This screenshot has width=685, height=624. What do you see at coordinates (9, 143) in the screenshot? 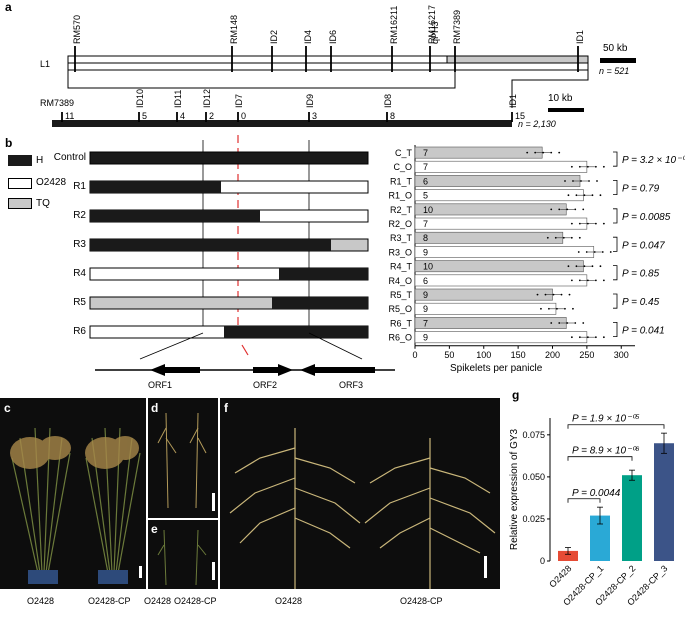
I see `panel-label-b: b` at bounding box center [9, 143].